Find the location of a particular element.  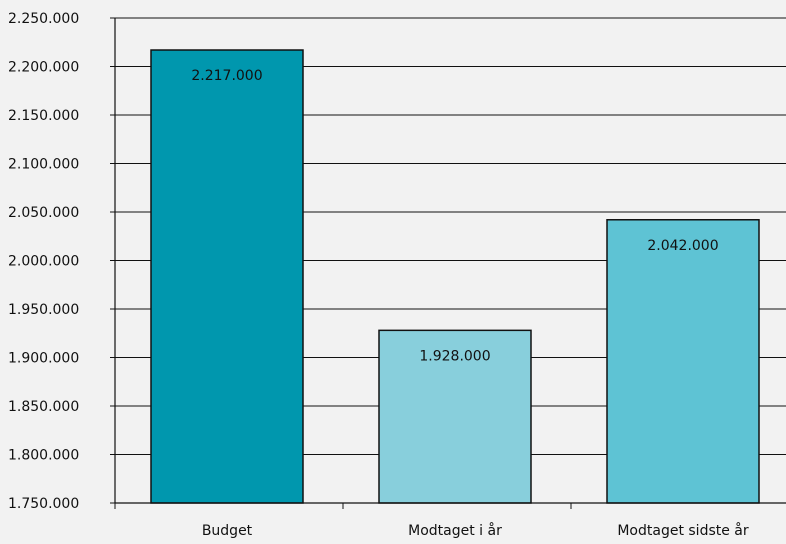

y-tick-label: 2.200.000 is located at coordinates (43, 68).